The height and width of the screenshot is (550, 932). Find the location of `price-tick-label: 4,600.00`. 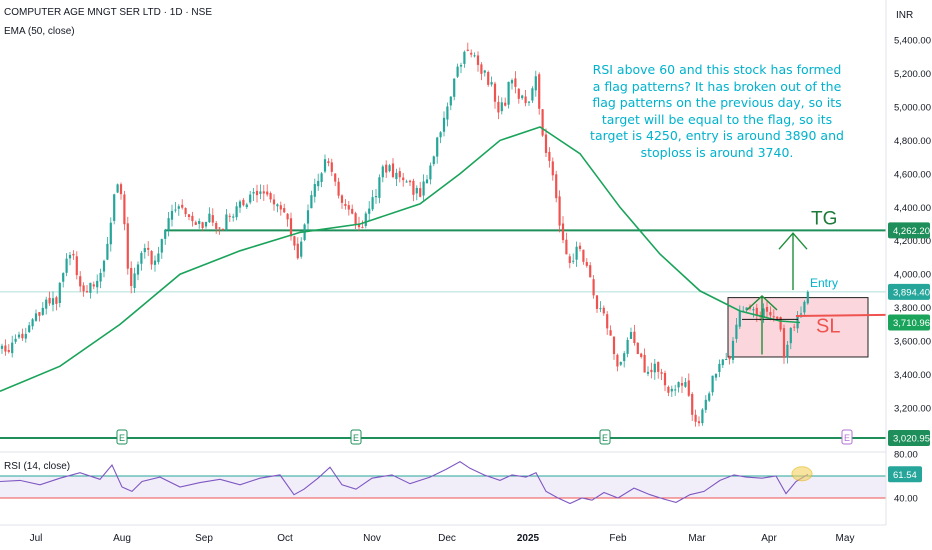

price-tick-label: 4,600.00 is located at coordinates (912, 174).